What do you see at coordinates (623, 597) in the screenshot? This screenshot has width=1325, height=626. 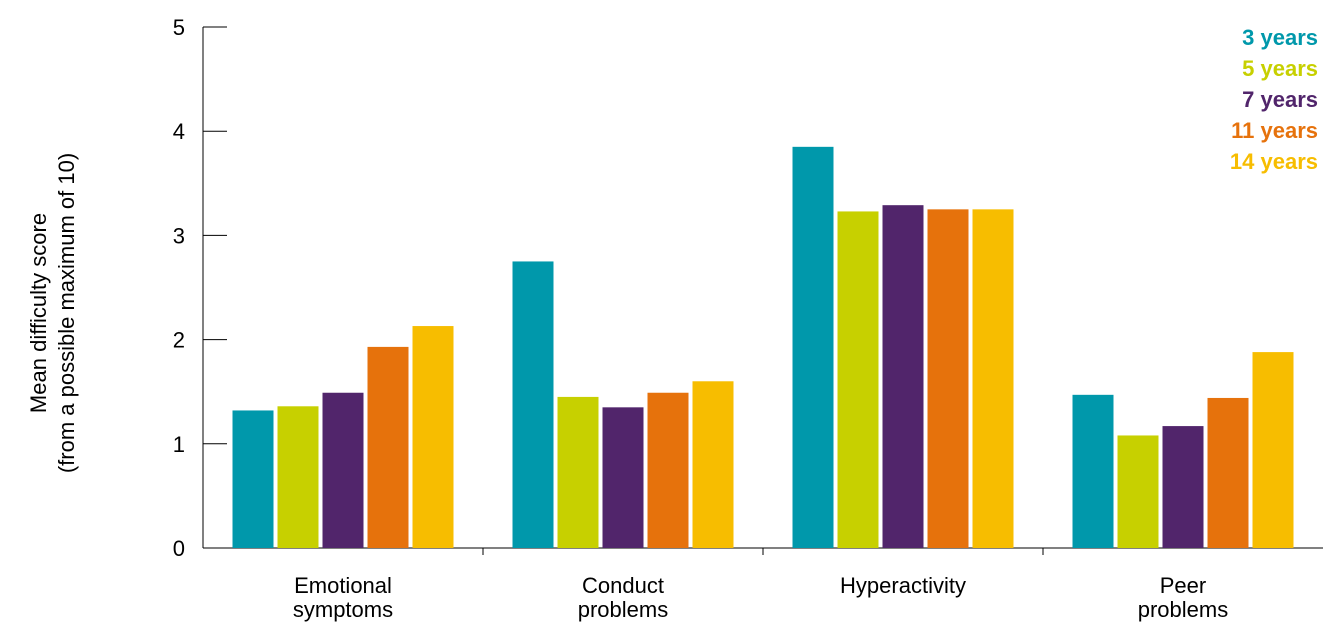 I see `x-category-label: Conduct problems` at bounding box center [623, 597].